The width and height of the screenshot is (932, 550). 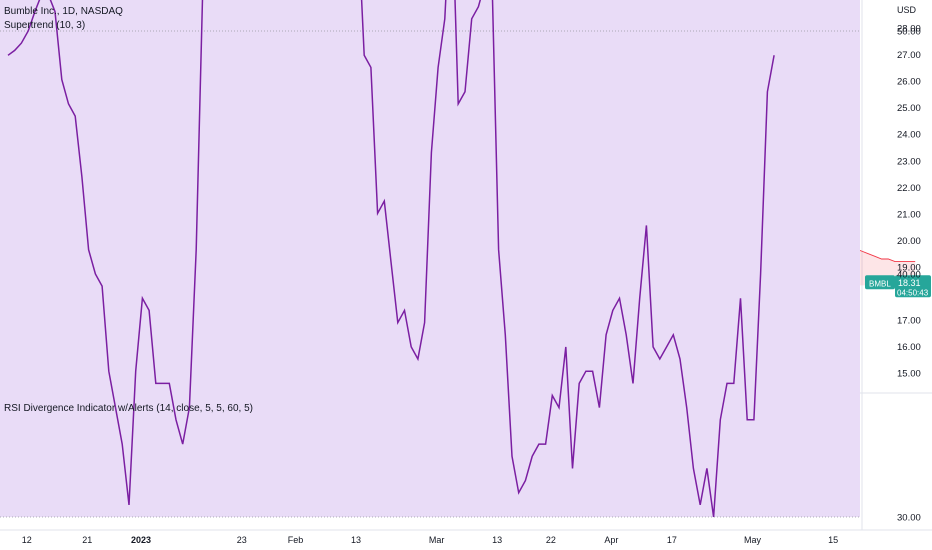 I want to click on currency-label: USD, so click(x=907, y=10).